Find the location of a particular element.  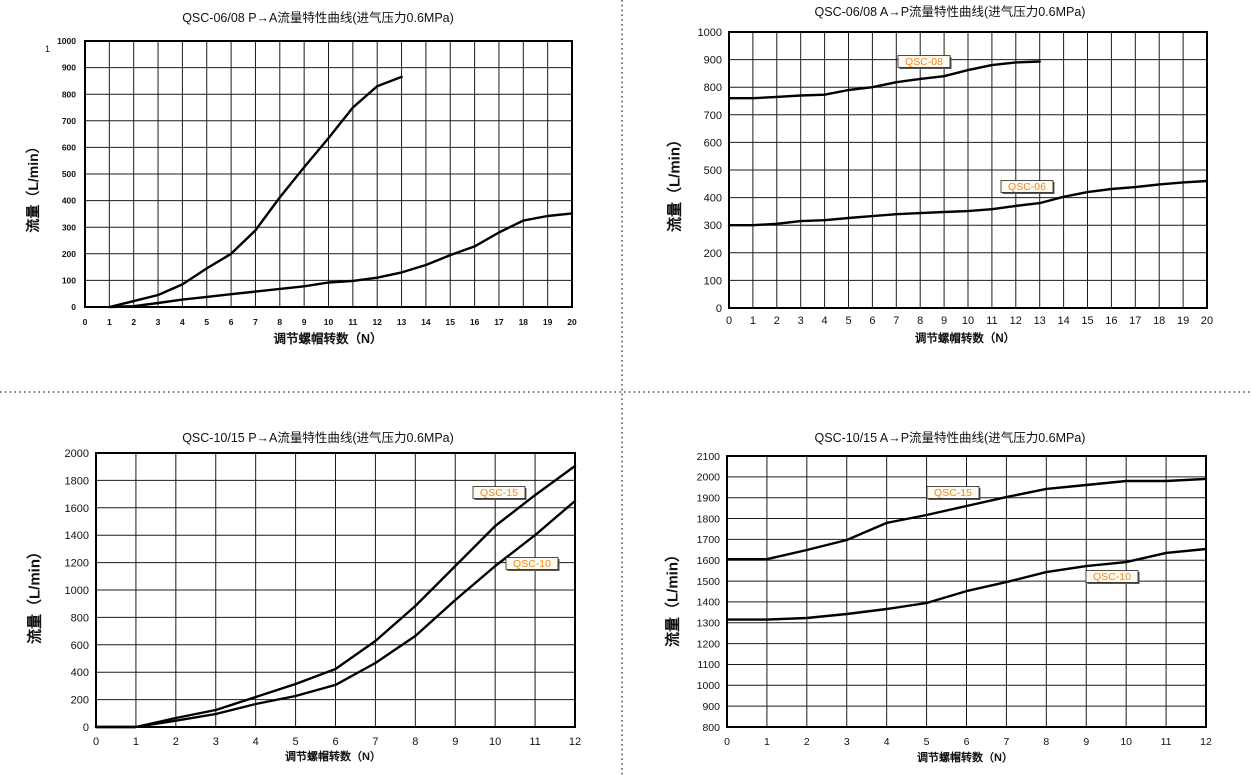

chart-title: QSC-06/08 A→P流量特性曲线(进气压力0.6MPa) is located at coordinates (950, 11).